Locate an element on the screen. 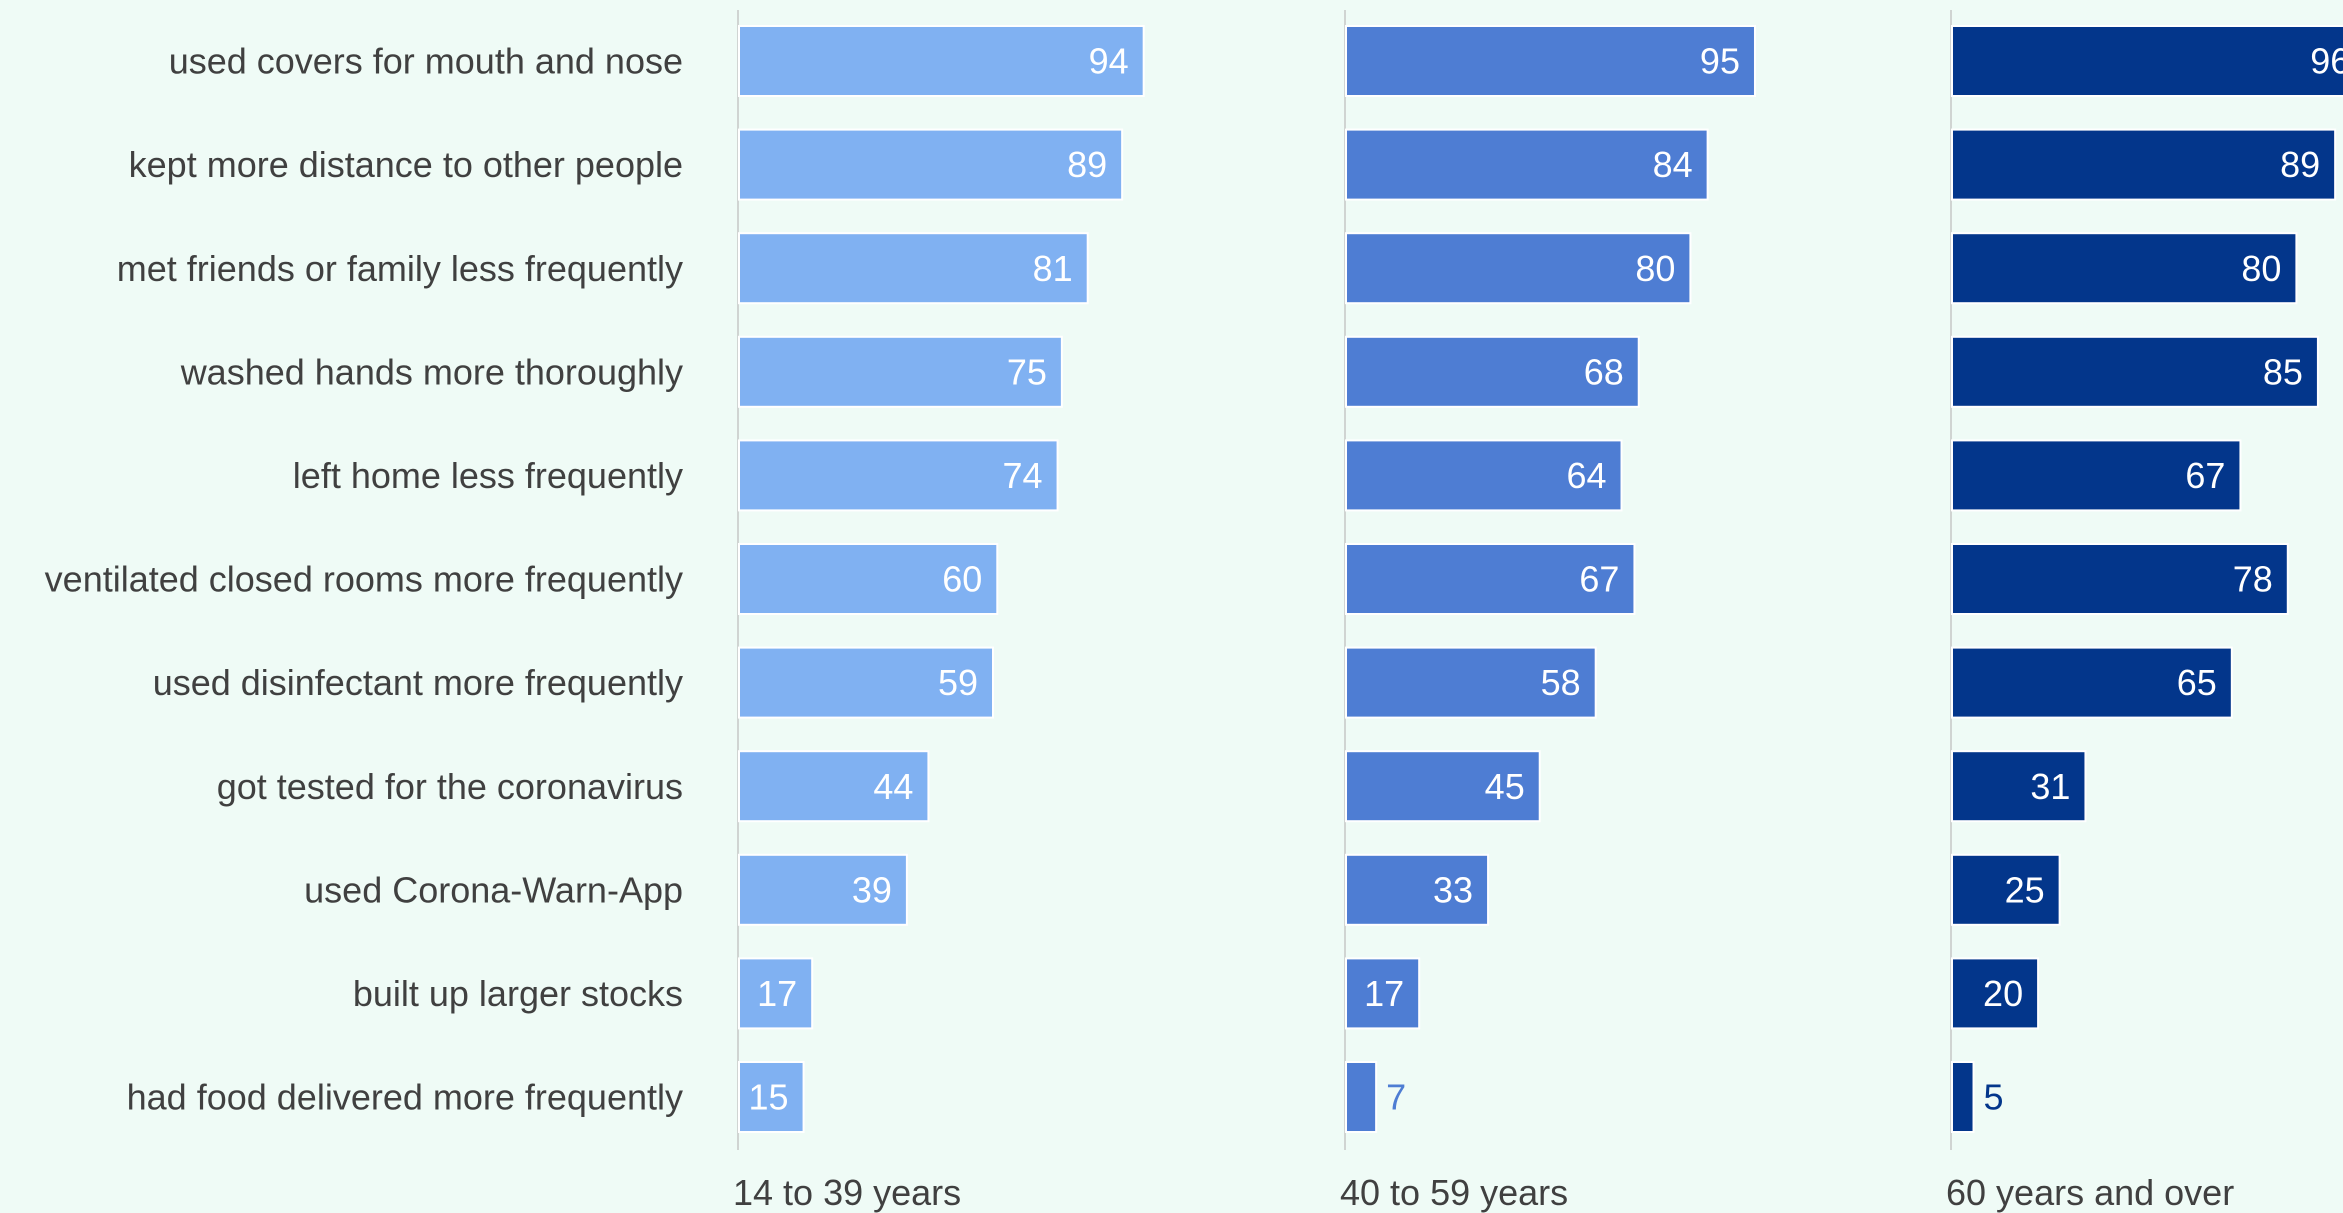 The image size is (2343, 1213). data-label: 95 is located at coordinates (1720, 61).